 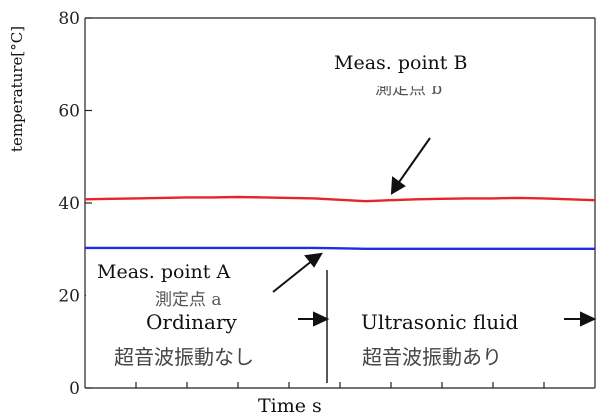 What do you see at coordinates (313, 260) in the screenshot?
I see `point-a-arrowhead` at bounding box center [313, 260].